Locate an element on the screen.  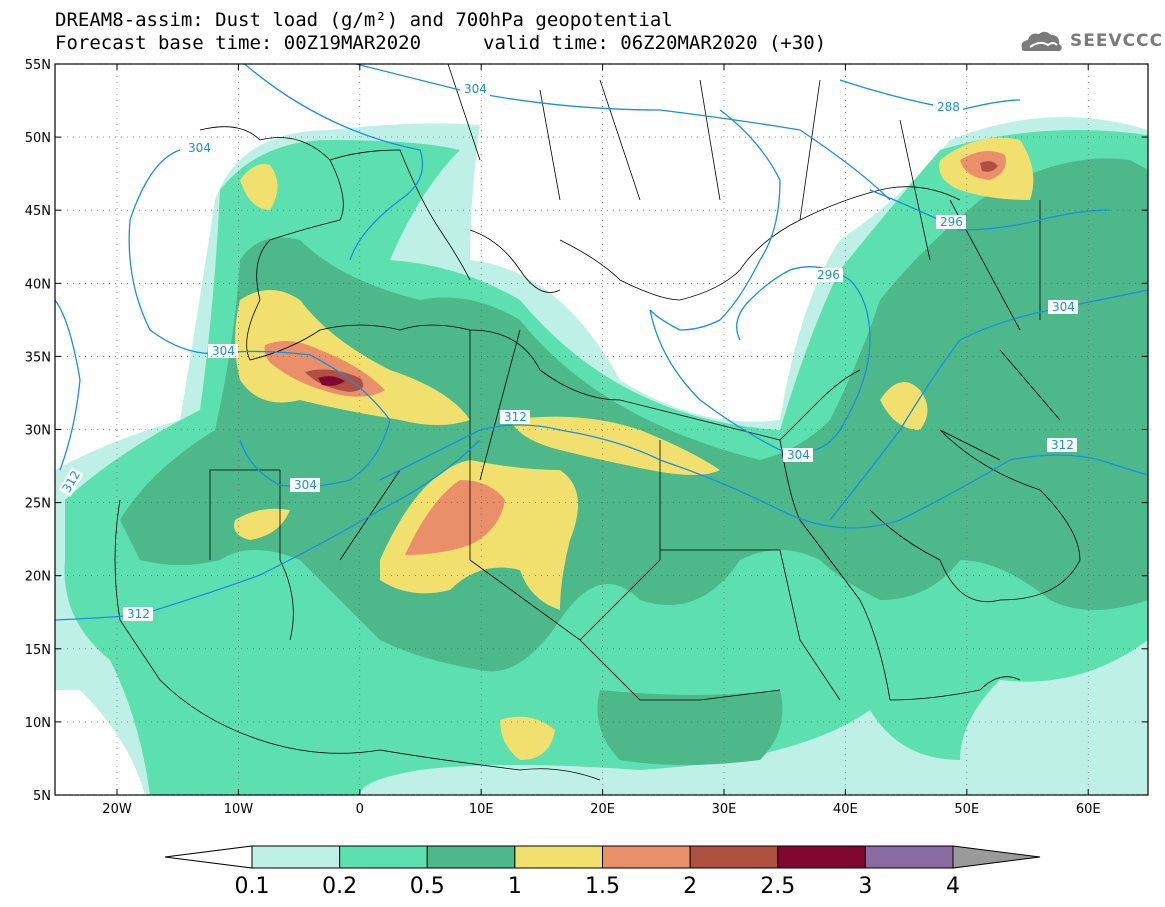
dust-area-1e is located at coordinates (904, 406).